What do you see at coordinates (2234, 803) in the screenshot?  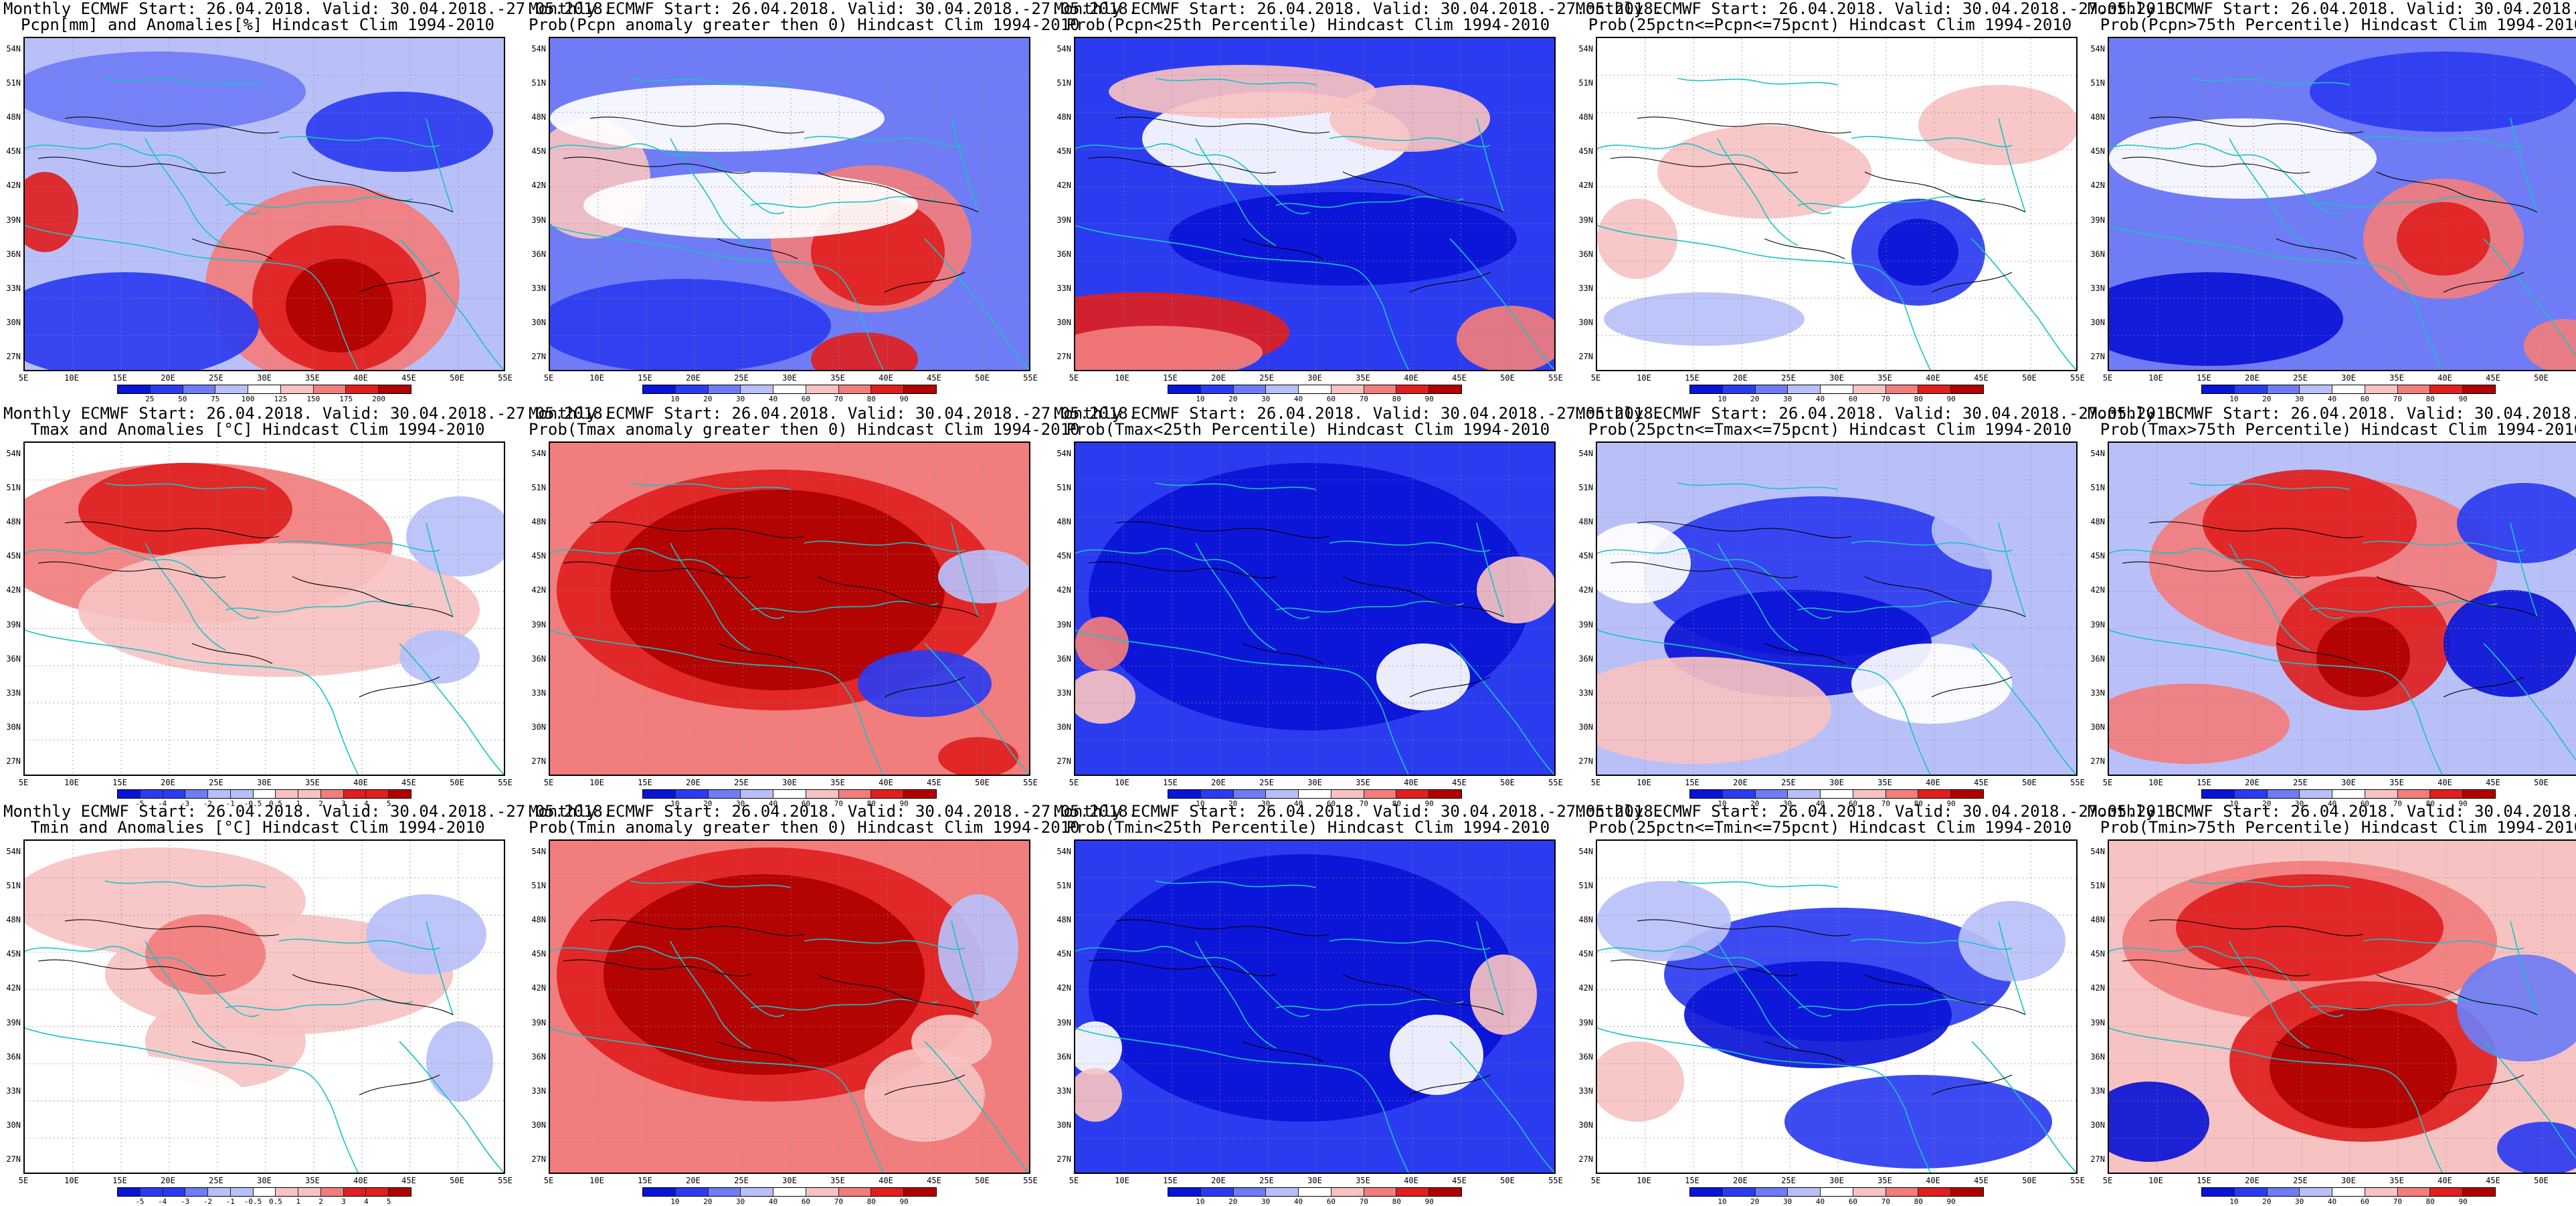 I see `colorbar-tick-label: 10` at bounding box center [2234, 803].